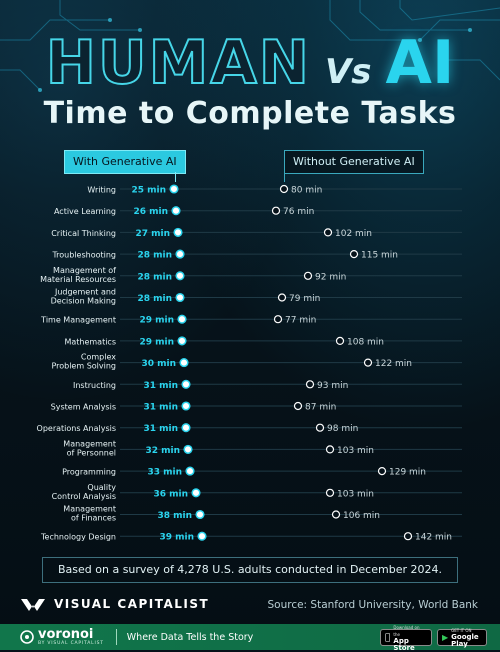  Describe the element at coordinates (84, 496) in the screenshot. I see `task-label-line: Control Analysis` at that location.